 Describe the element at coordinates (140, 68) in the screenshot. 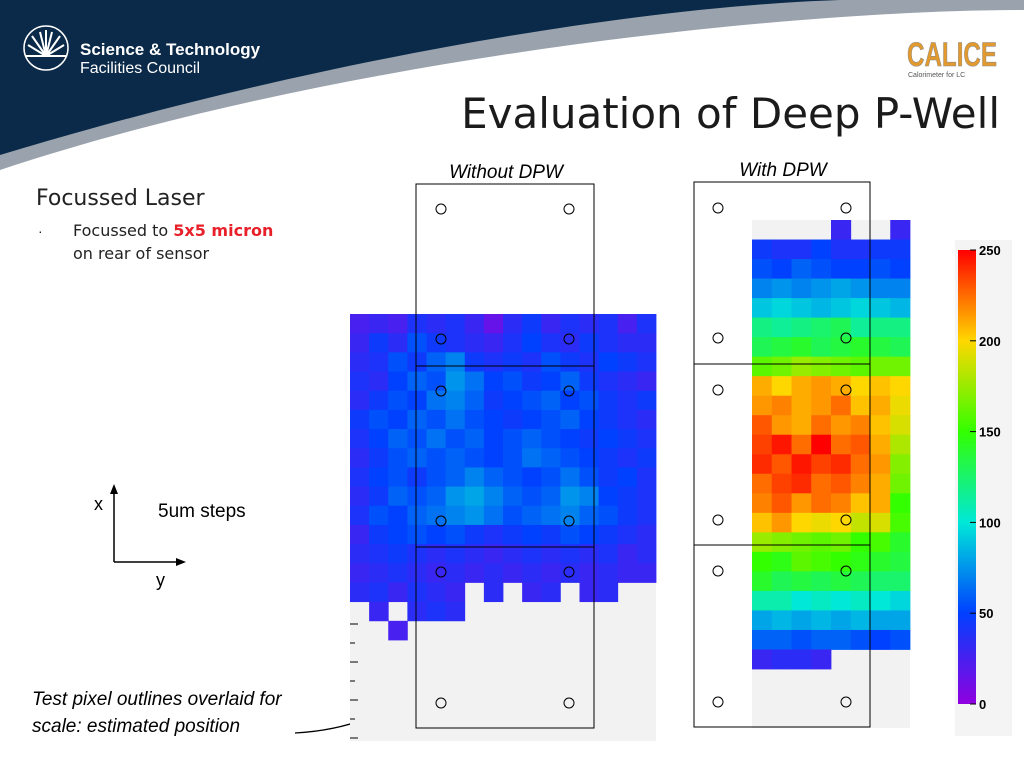

I see `org-name-line2: Facilities Council` at that location.